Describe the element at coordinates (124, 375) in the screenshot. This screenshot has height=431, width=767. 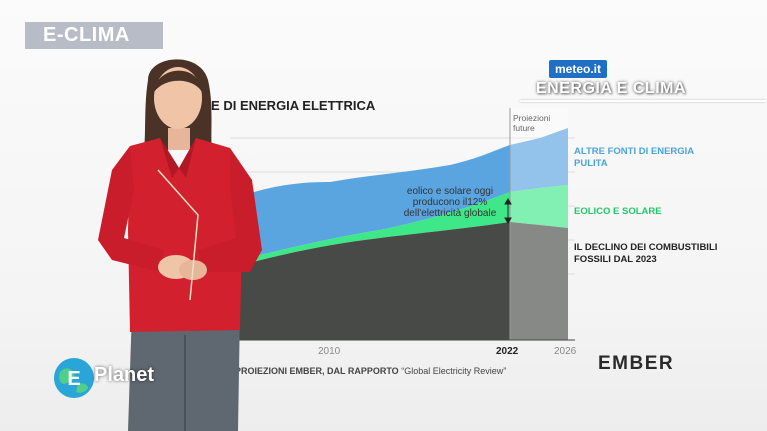
I see `planet-logo-text: Planet` at that location.